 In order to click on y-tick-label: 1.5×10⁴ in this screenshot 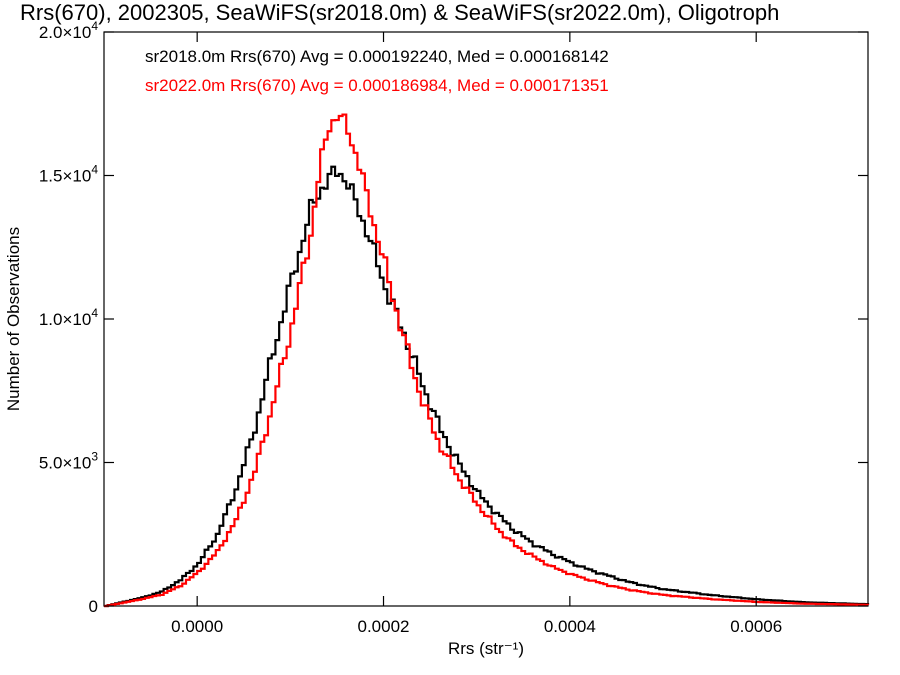, I will do `click(68, 174)`.